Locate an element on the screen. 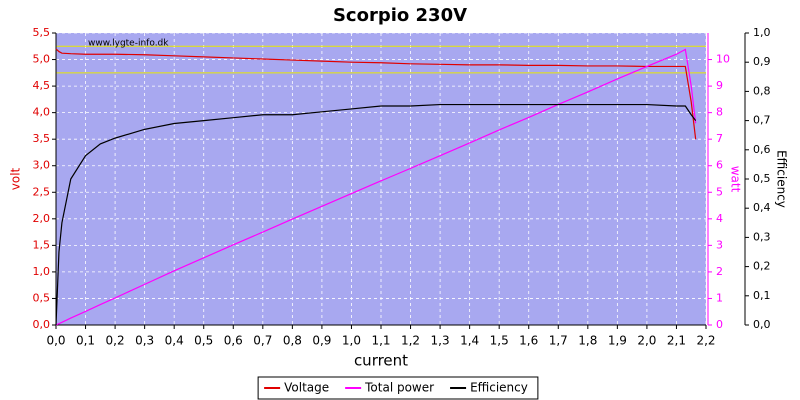  legend-label: Efficiency is located at coordinates (499, 388).